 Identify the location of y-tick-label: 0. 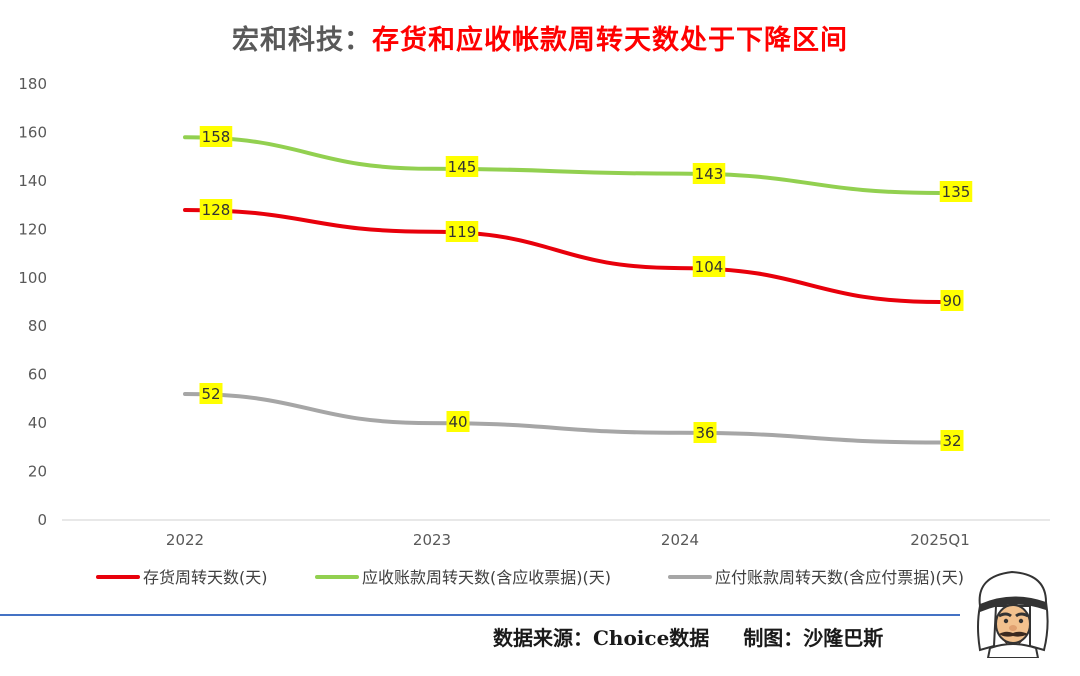
(42, 520).